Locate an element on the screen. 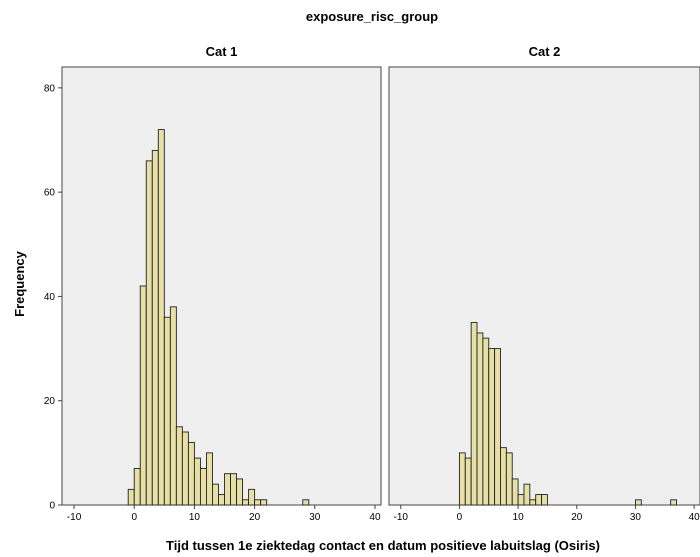 This screenshot has height=557, width=700. y-tick-label: 60 is located at coordinates (50, 193).